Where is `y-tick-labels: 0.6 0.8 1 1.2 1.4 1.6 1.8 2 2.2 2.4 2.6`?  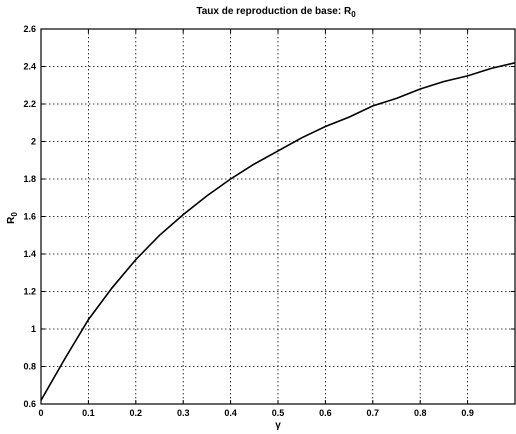
y-tick-labels: 0.6 0.8 1 1.2 1.4 1.6 1.8 2 2.2 2.4 2.6 is located at coordinates (29, 216).